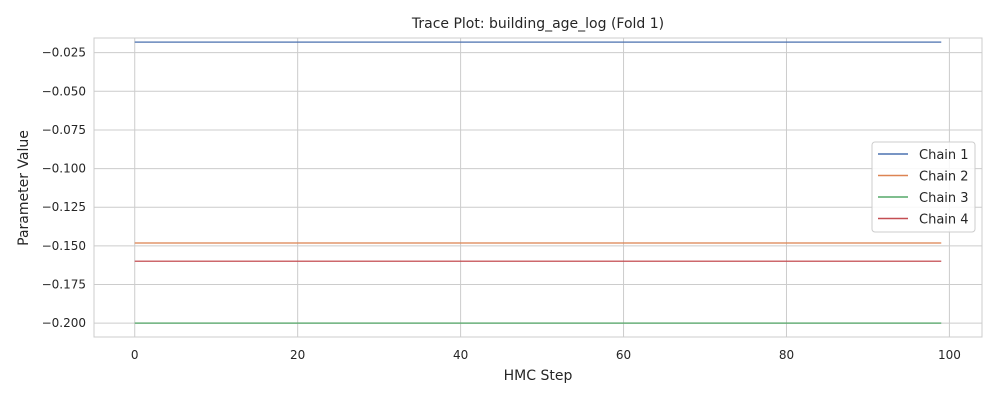  Describe the element at coordinates (944, 177) in the screenshot. I see `legend-label-chain-2: Chain 2` at that location.